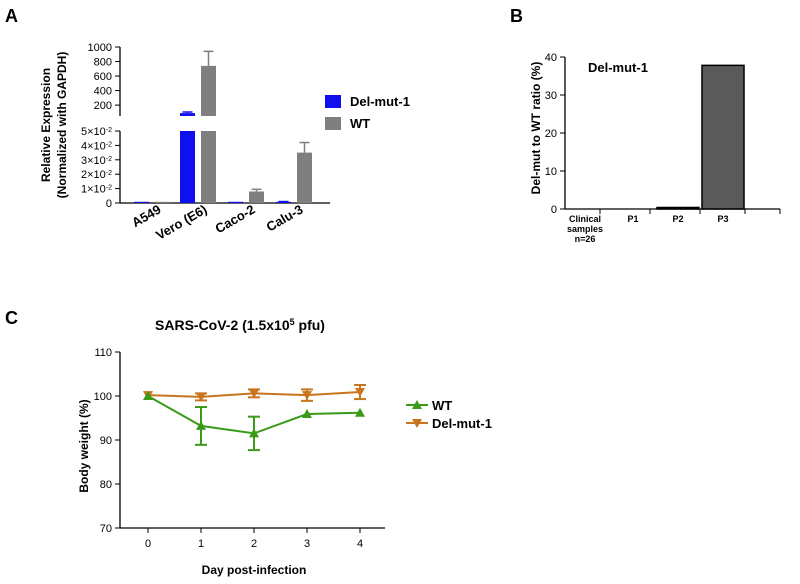 The height and width of the screenshot is (584, 800). Describe the element at coordinates (234, 219) in the screenshot. I see `panel-a-category-label: Caco-2` at that location.